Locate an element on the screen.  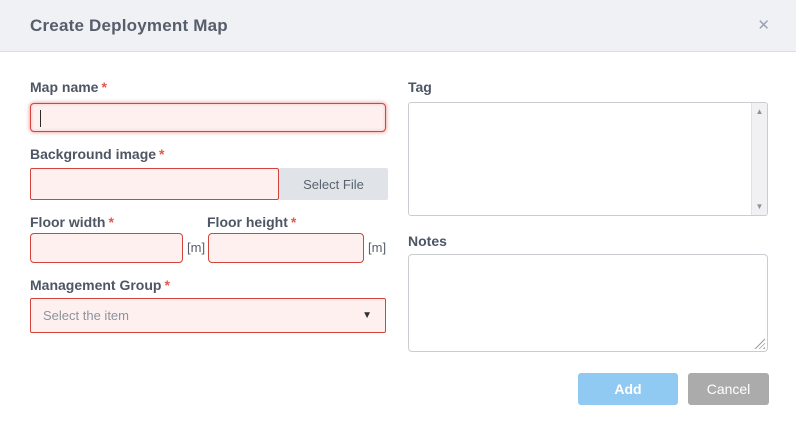
dropdown-selected-value: Select the item is located at coordinates (86, 315).